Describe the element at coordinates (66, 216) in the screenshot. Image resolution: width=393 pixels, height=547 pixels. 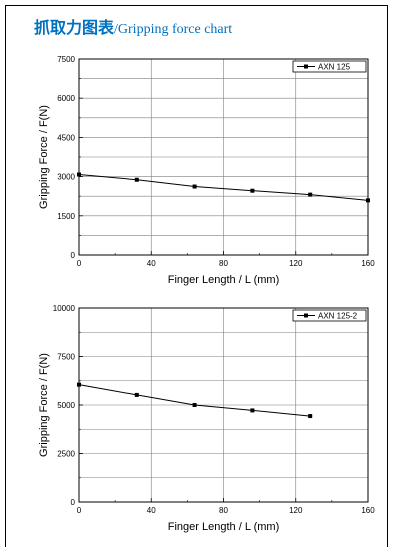
I see `y-tick-label: 1500` at that location.